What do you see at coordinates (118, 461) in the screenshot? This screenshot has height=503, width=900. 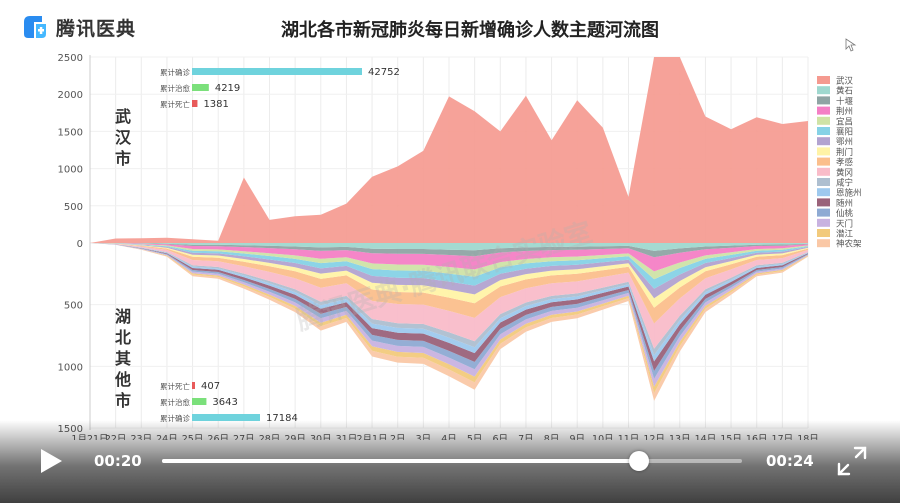 I see `current-time: 00:20` at bounding box center [118, 461].